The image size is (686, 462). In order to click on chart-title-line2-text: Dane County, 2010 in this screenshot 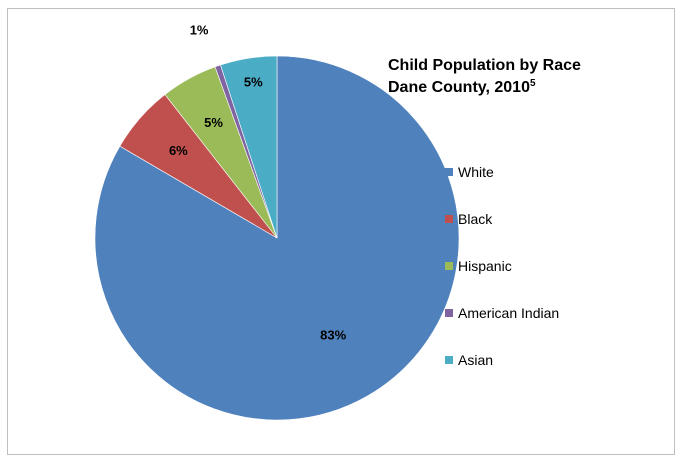, I will do `click(459, 87)`.